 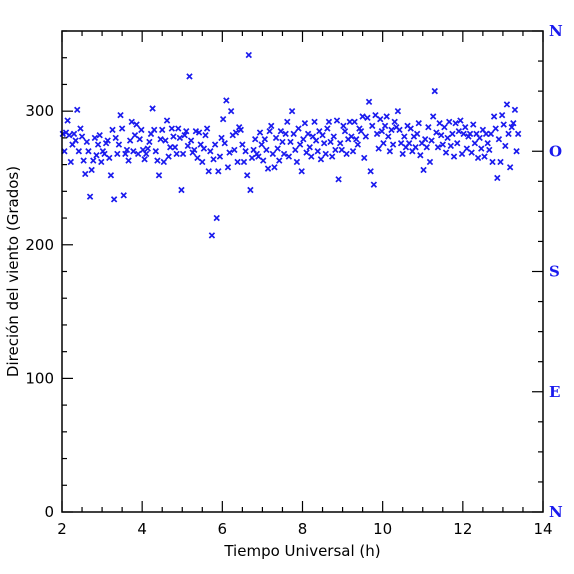 I want to click on y-axis-title: Direción del viento (Grados), so click(x=13, y=271).